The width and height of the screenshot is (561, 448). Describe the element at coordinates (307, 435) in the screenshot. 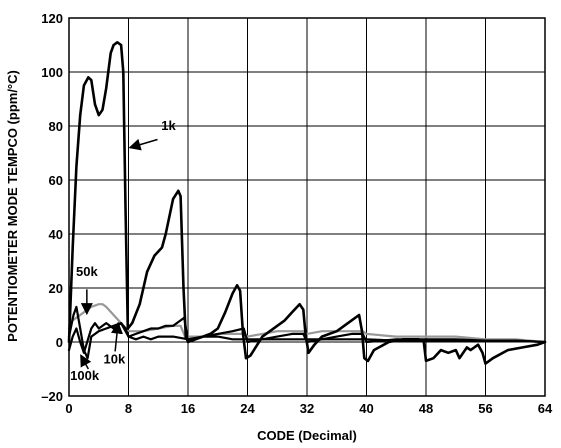

I see `x-axis-title: CODE (Decimal)` at that location.